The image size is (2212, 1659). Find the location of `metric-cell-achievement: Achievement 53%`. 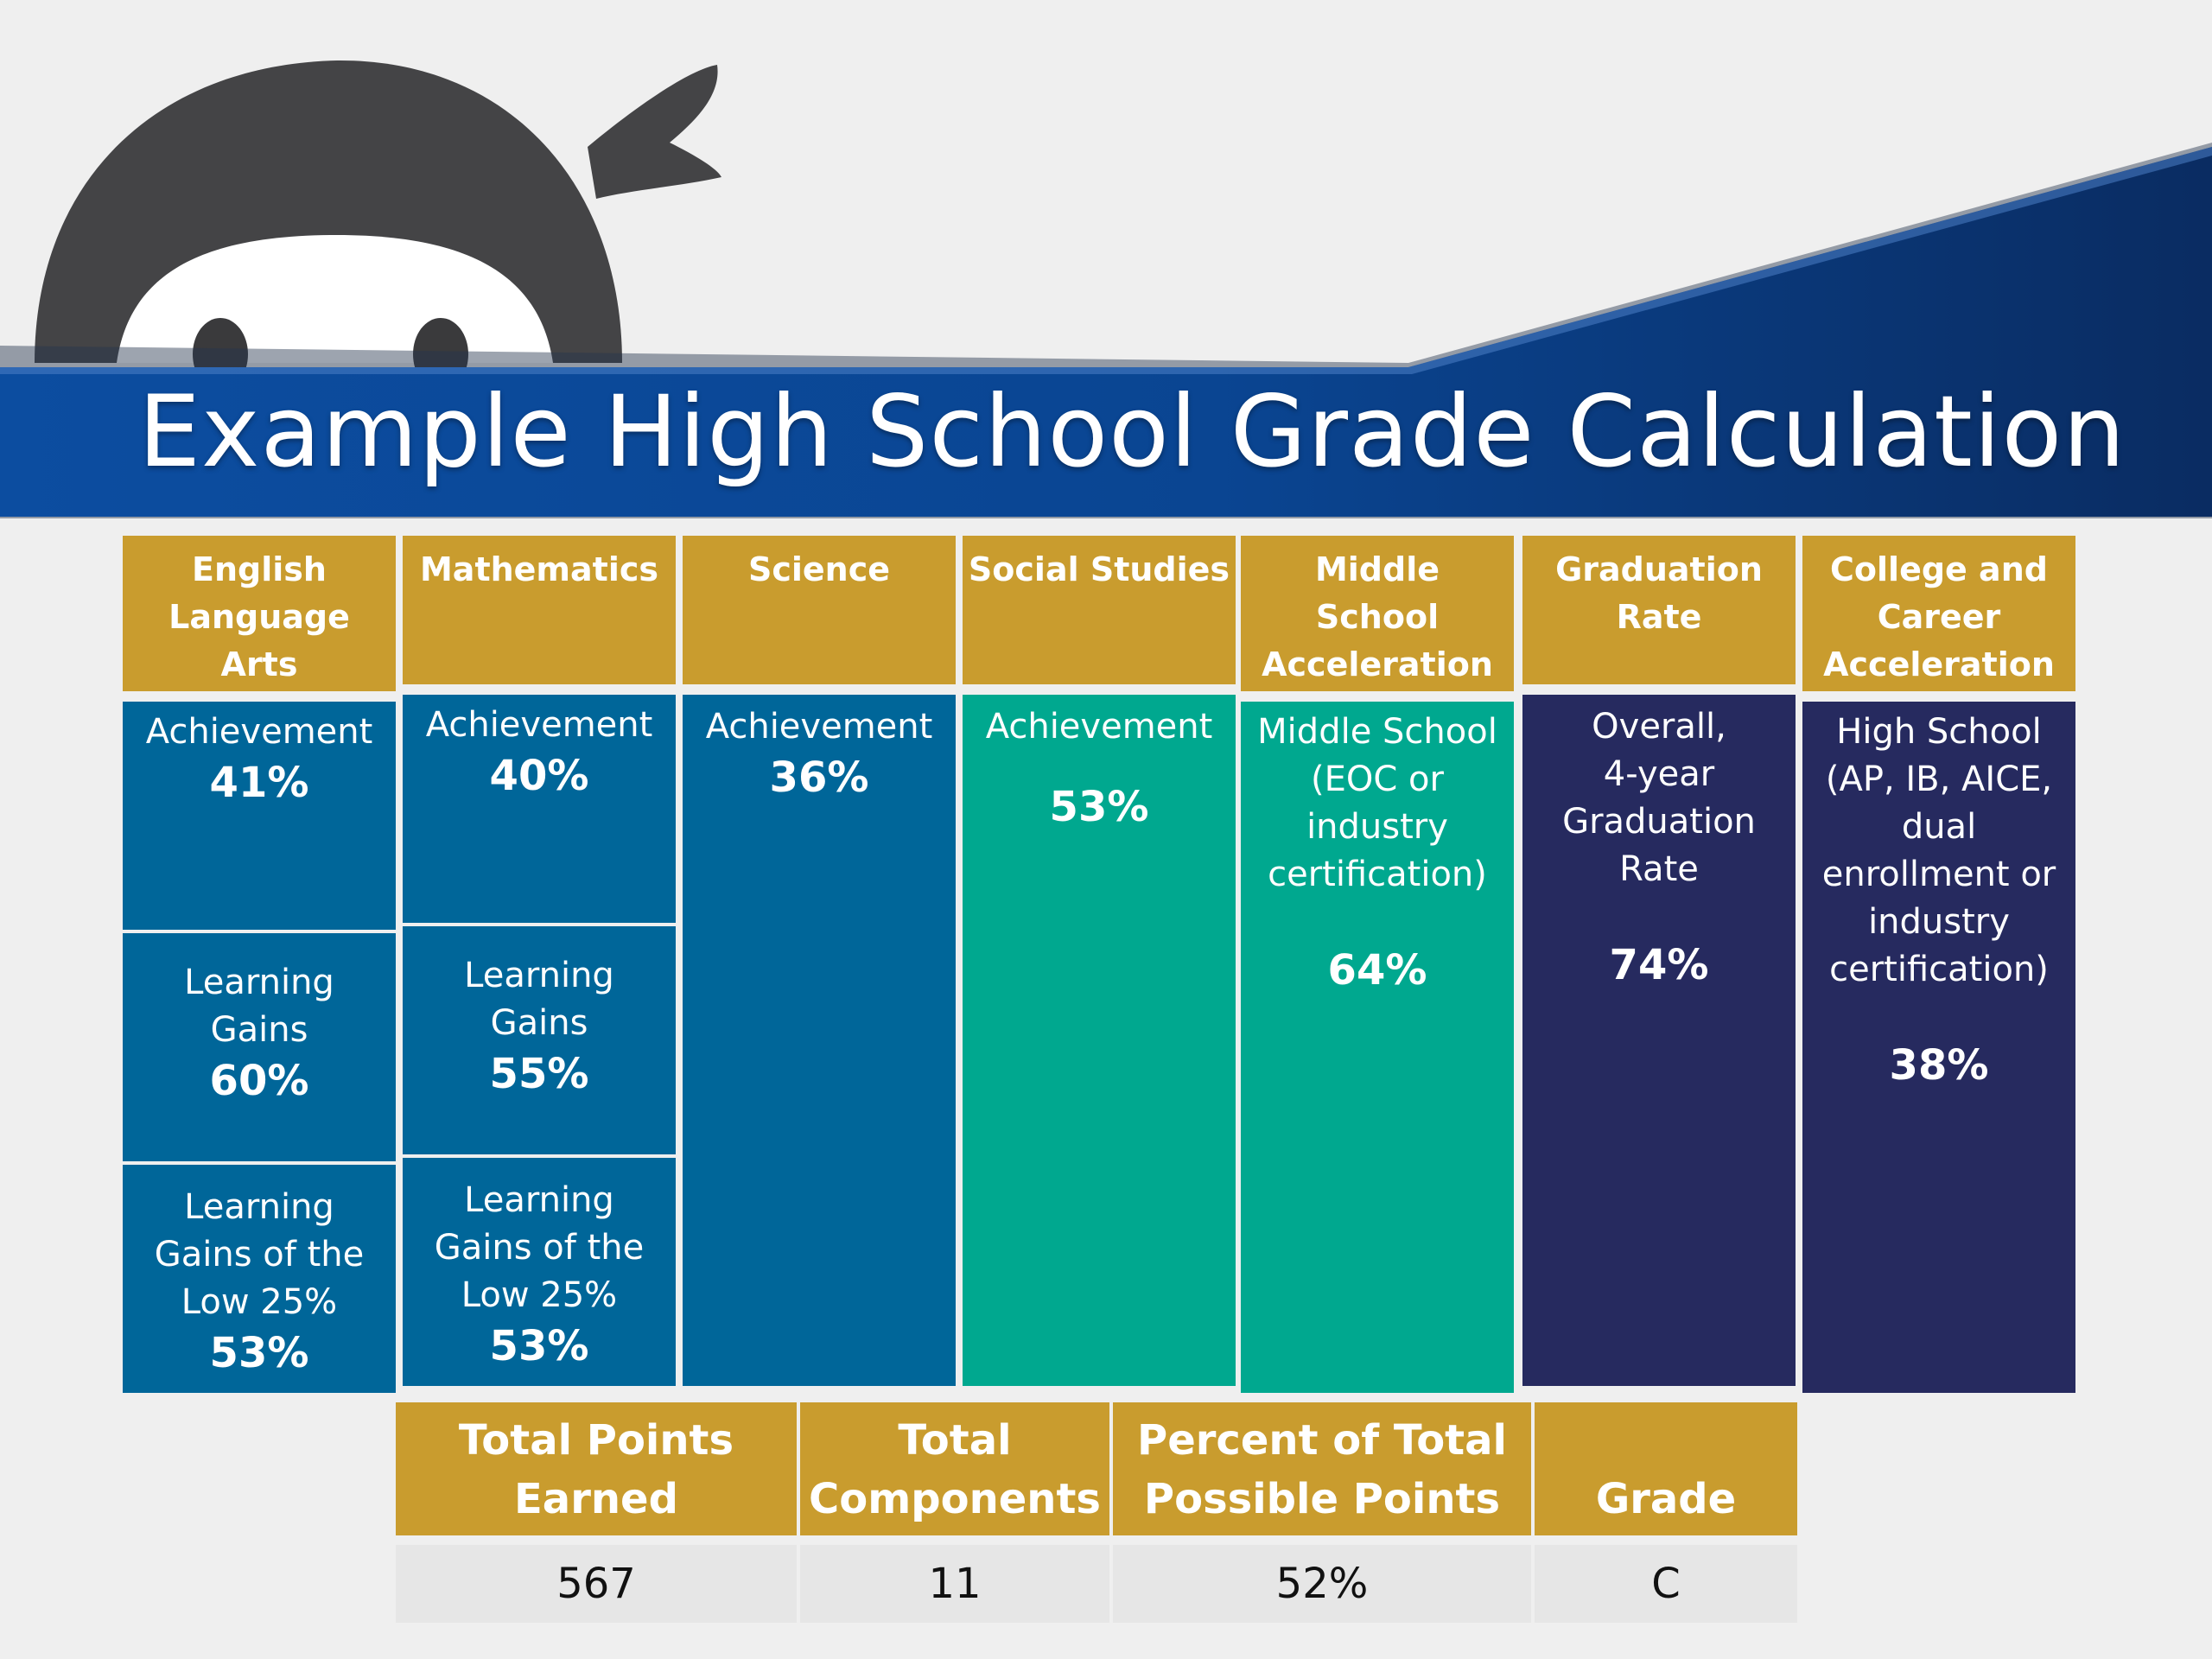

metric-cell-achievement: Achievement 53% is located at coordinates (1099, 1040).